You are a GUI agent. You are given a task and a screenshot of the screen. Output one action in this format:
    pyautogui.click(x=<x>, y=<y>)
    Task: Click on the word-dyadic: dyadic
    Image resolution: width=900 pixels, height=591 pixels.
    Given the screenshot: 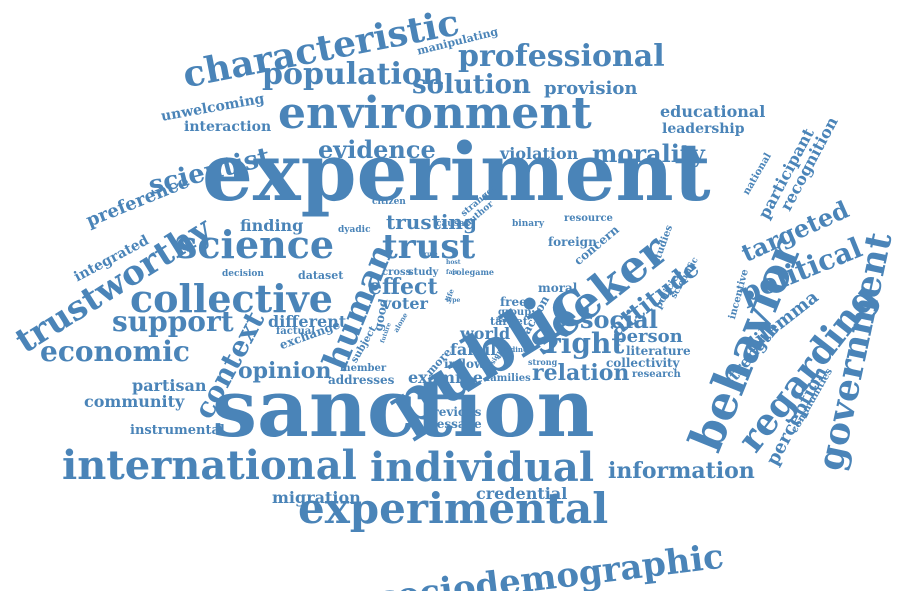 What is the action you would take?
    pyautogui.click(x=354, y=230)
    